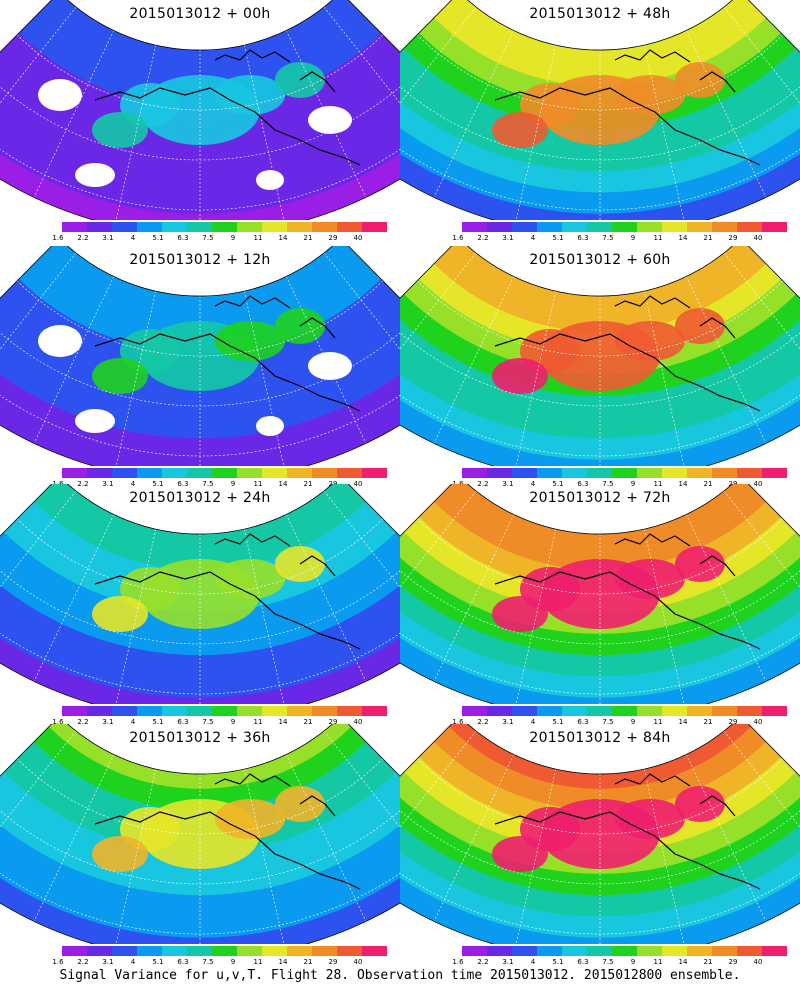  Describe the element at coordinates (208, 962) in the screenshot. I see `colorbar-tick-label: 7.5` at that location.